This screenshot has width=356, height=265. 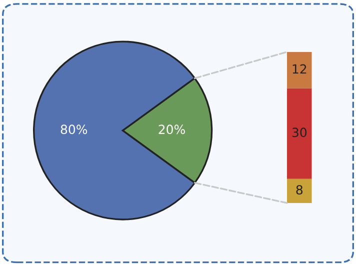 I want to click on data-label: 30, so click(x=299, y=133).